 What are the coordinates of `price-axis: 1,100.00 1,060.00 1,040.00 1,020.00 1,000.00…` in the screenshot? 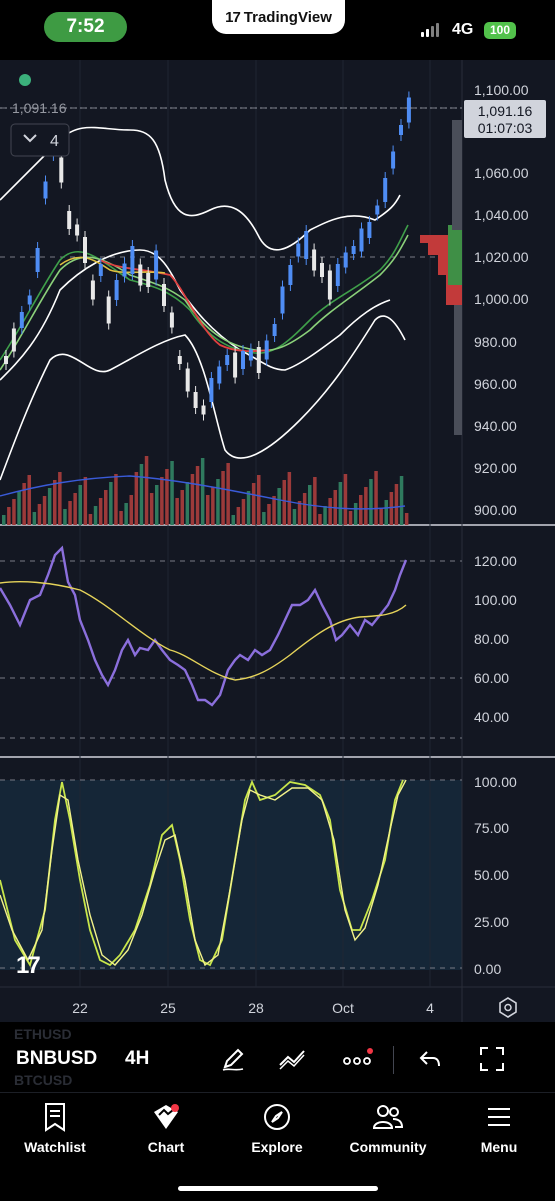 It's located at (501, 300).